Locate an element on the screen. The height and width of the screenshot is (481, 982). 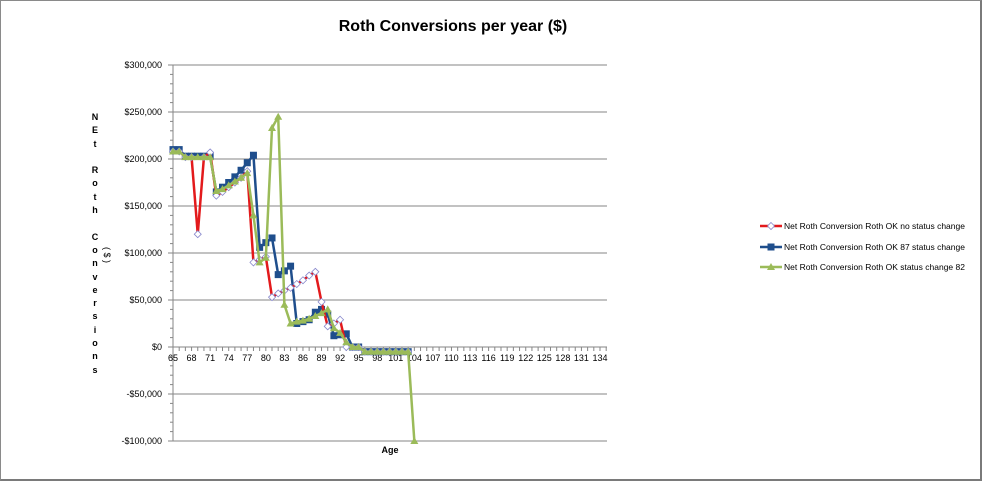
chart-title: Roth Conversions per year ($) is located at coordinates (453, 26).